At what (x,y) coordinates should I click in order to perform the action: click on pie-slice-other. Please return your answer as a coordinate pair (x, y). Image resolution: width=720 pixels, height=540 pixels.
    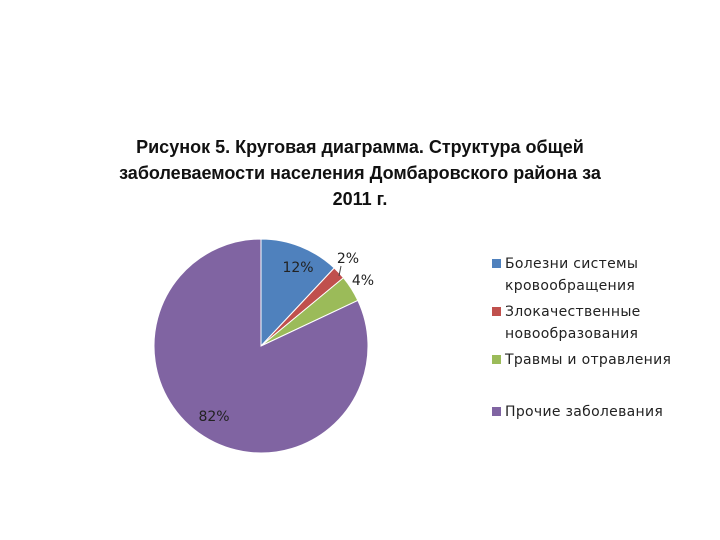
    Looking at the image, I should click on (261, 346).